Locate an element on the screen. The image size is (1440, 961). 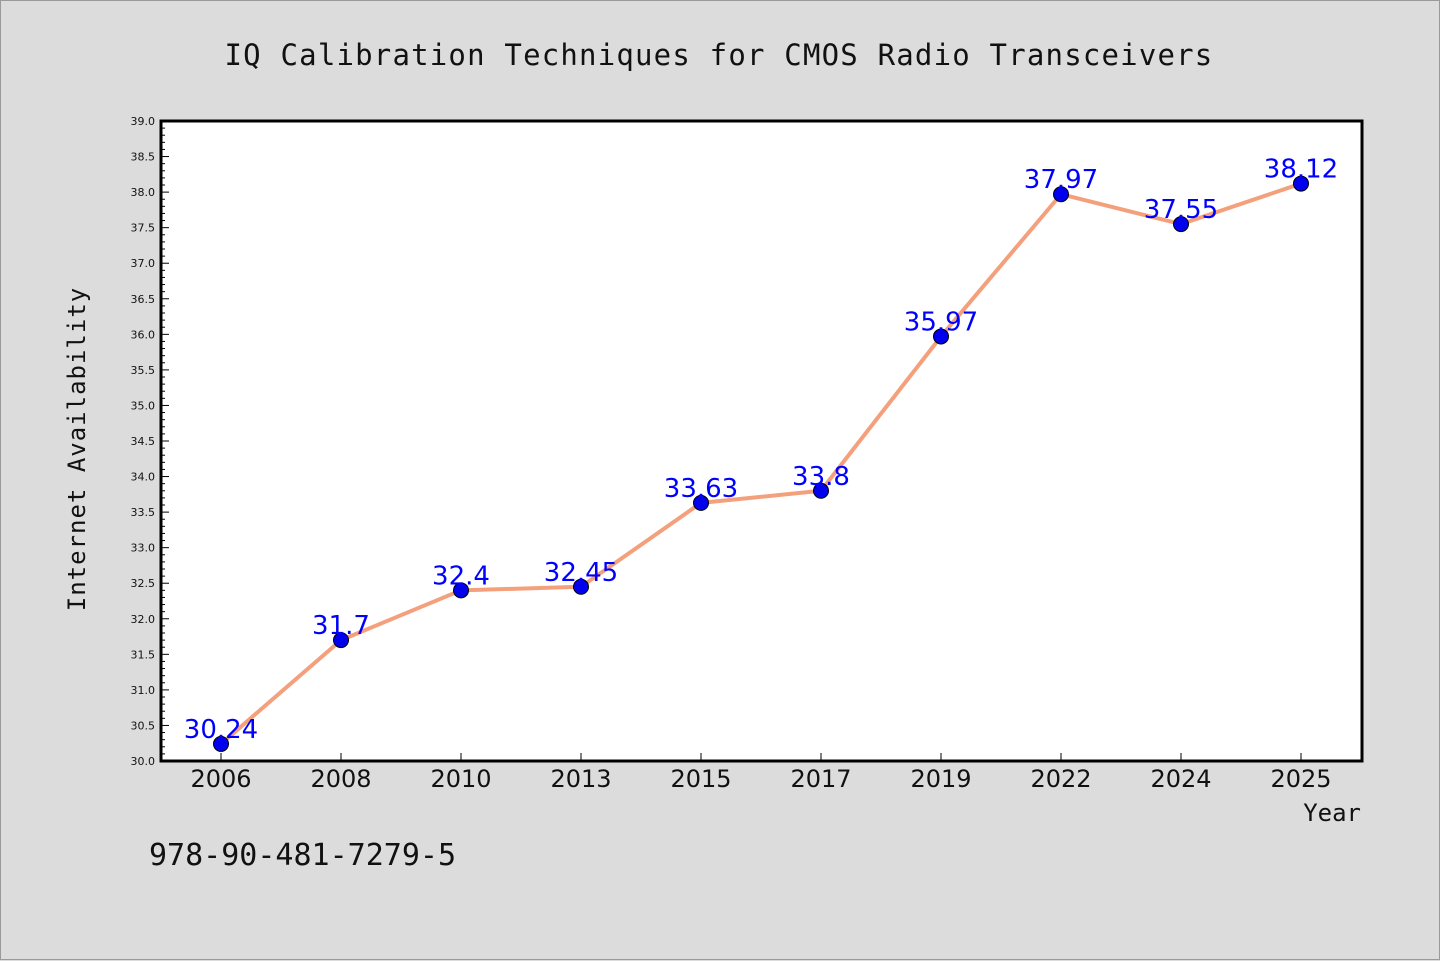
y-tick-label: 33.5 is located at coordinates (143, 512).